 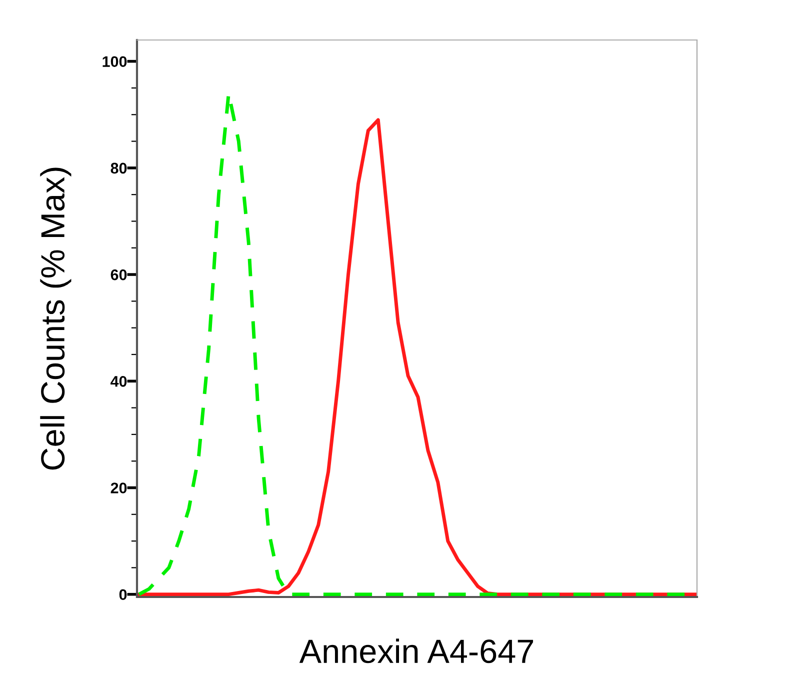 I want to click on y-tick-label: 0, so click(x=123, y=594).